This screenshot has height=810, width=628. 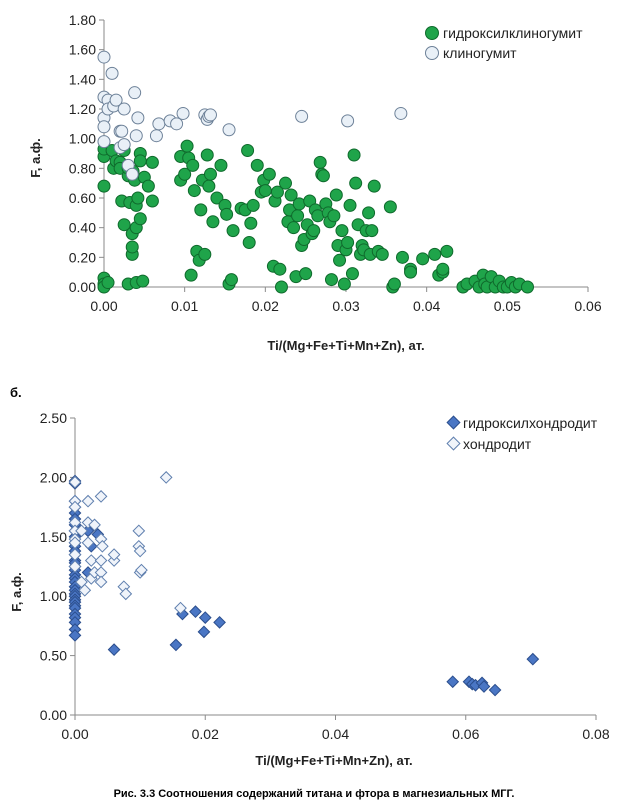 What do you see at coordinates (333, 760) in the screenshot?
I see `x-axis-title-b: Ti/(Mg+Fe+Ti+Mn+Zn), ат.` at bounding box center [333, 760].